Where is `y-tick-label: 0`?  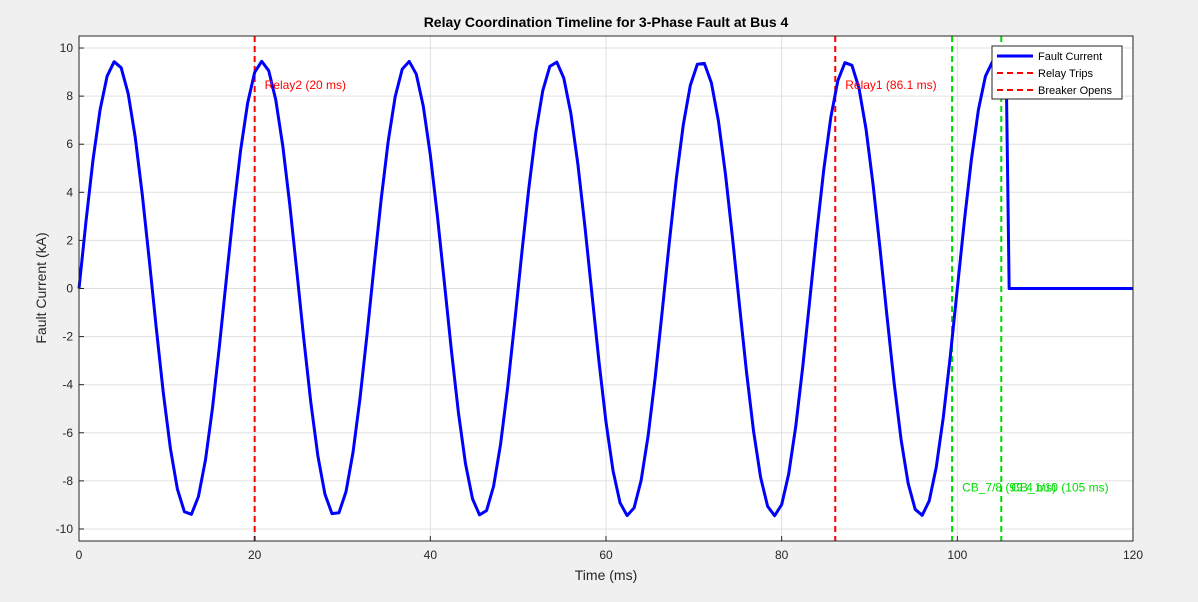
y-tick-label: 0 is located at coordinates (69, 289).